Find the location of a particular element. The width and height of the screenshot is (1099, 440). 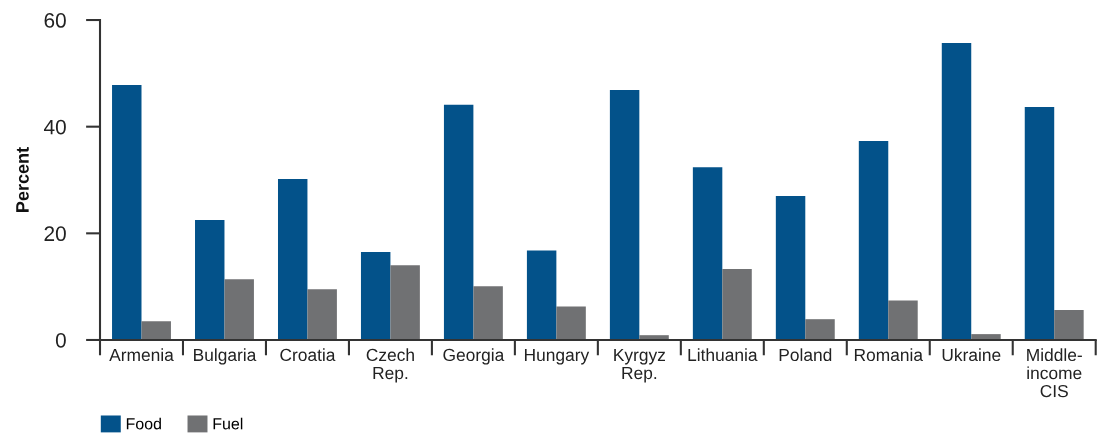

x-tick-label: Bulgaria is located at coordinates (225, 356).